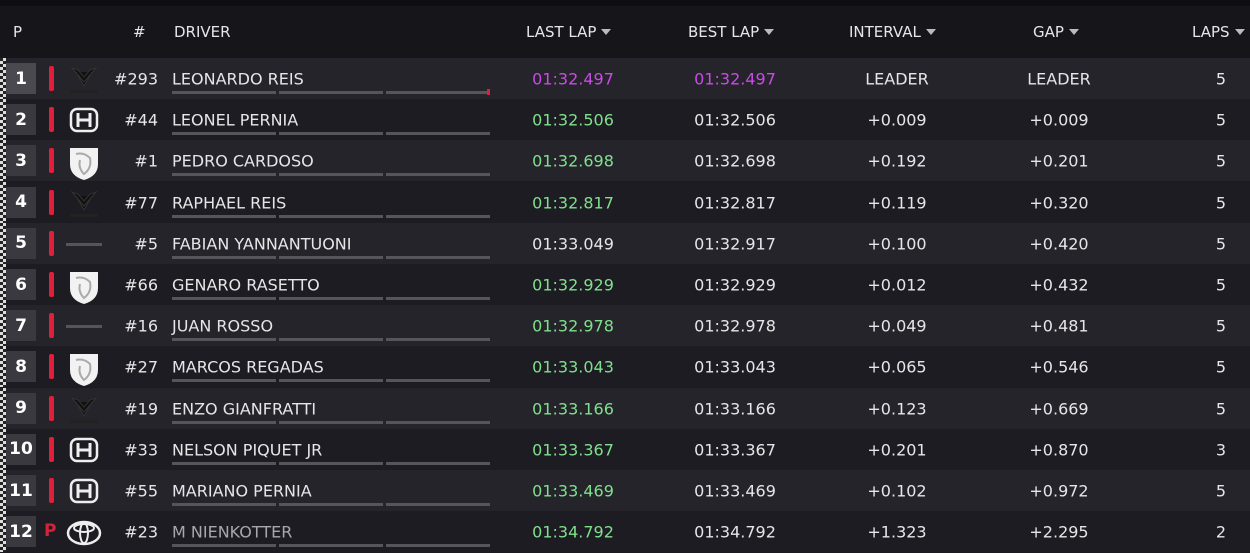  What do you see at coordinates (21, 284) in the screenshot?
I see `position: 6` at bounding box center [21, 284].